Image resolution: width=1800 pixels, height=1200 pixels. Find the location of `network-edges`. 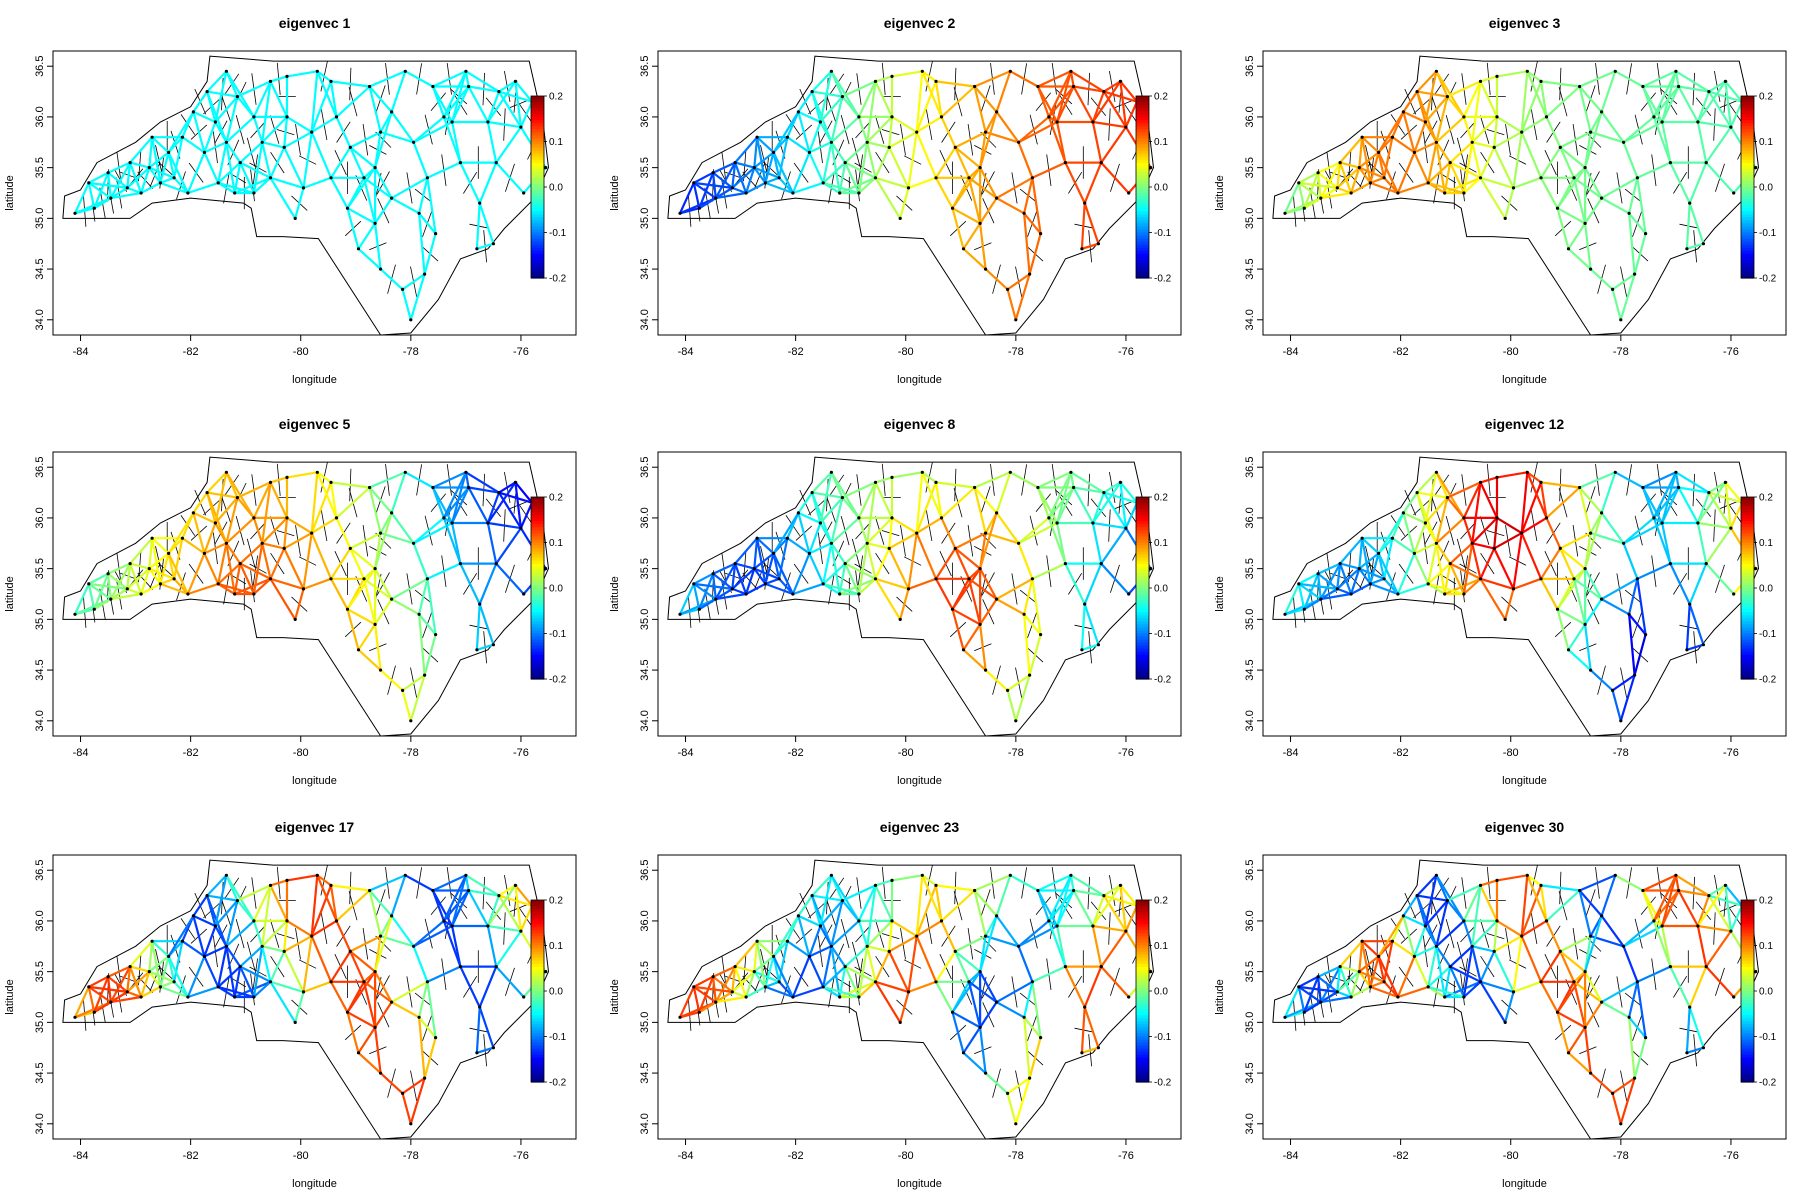

network-edges is located at coordinates (310, 999).